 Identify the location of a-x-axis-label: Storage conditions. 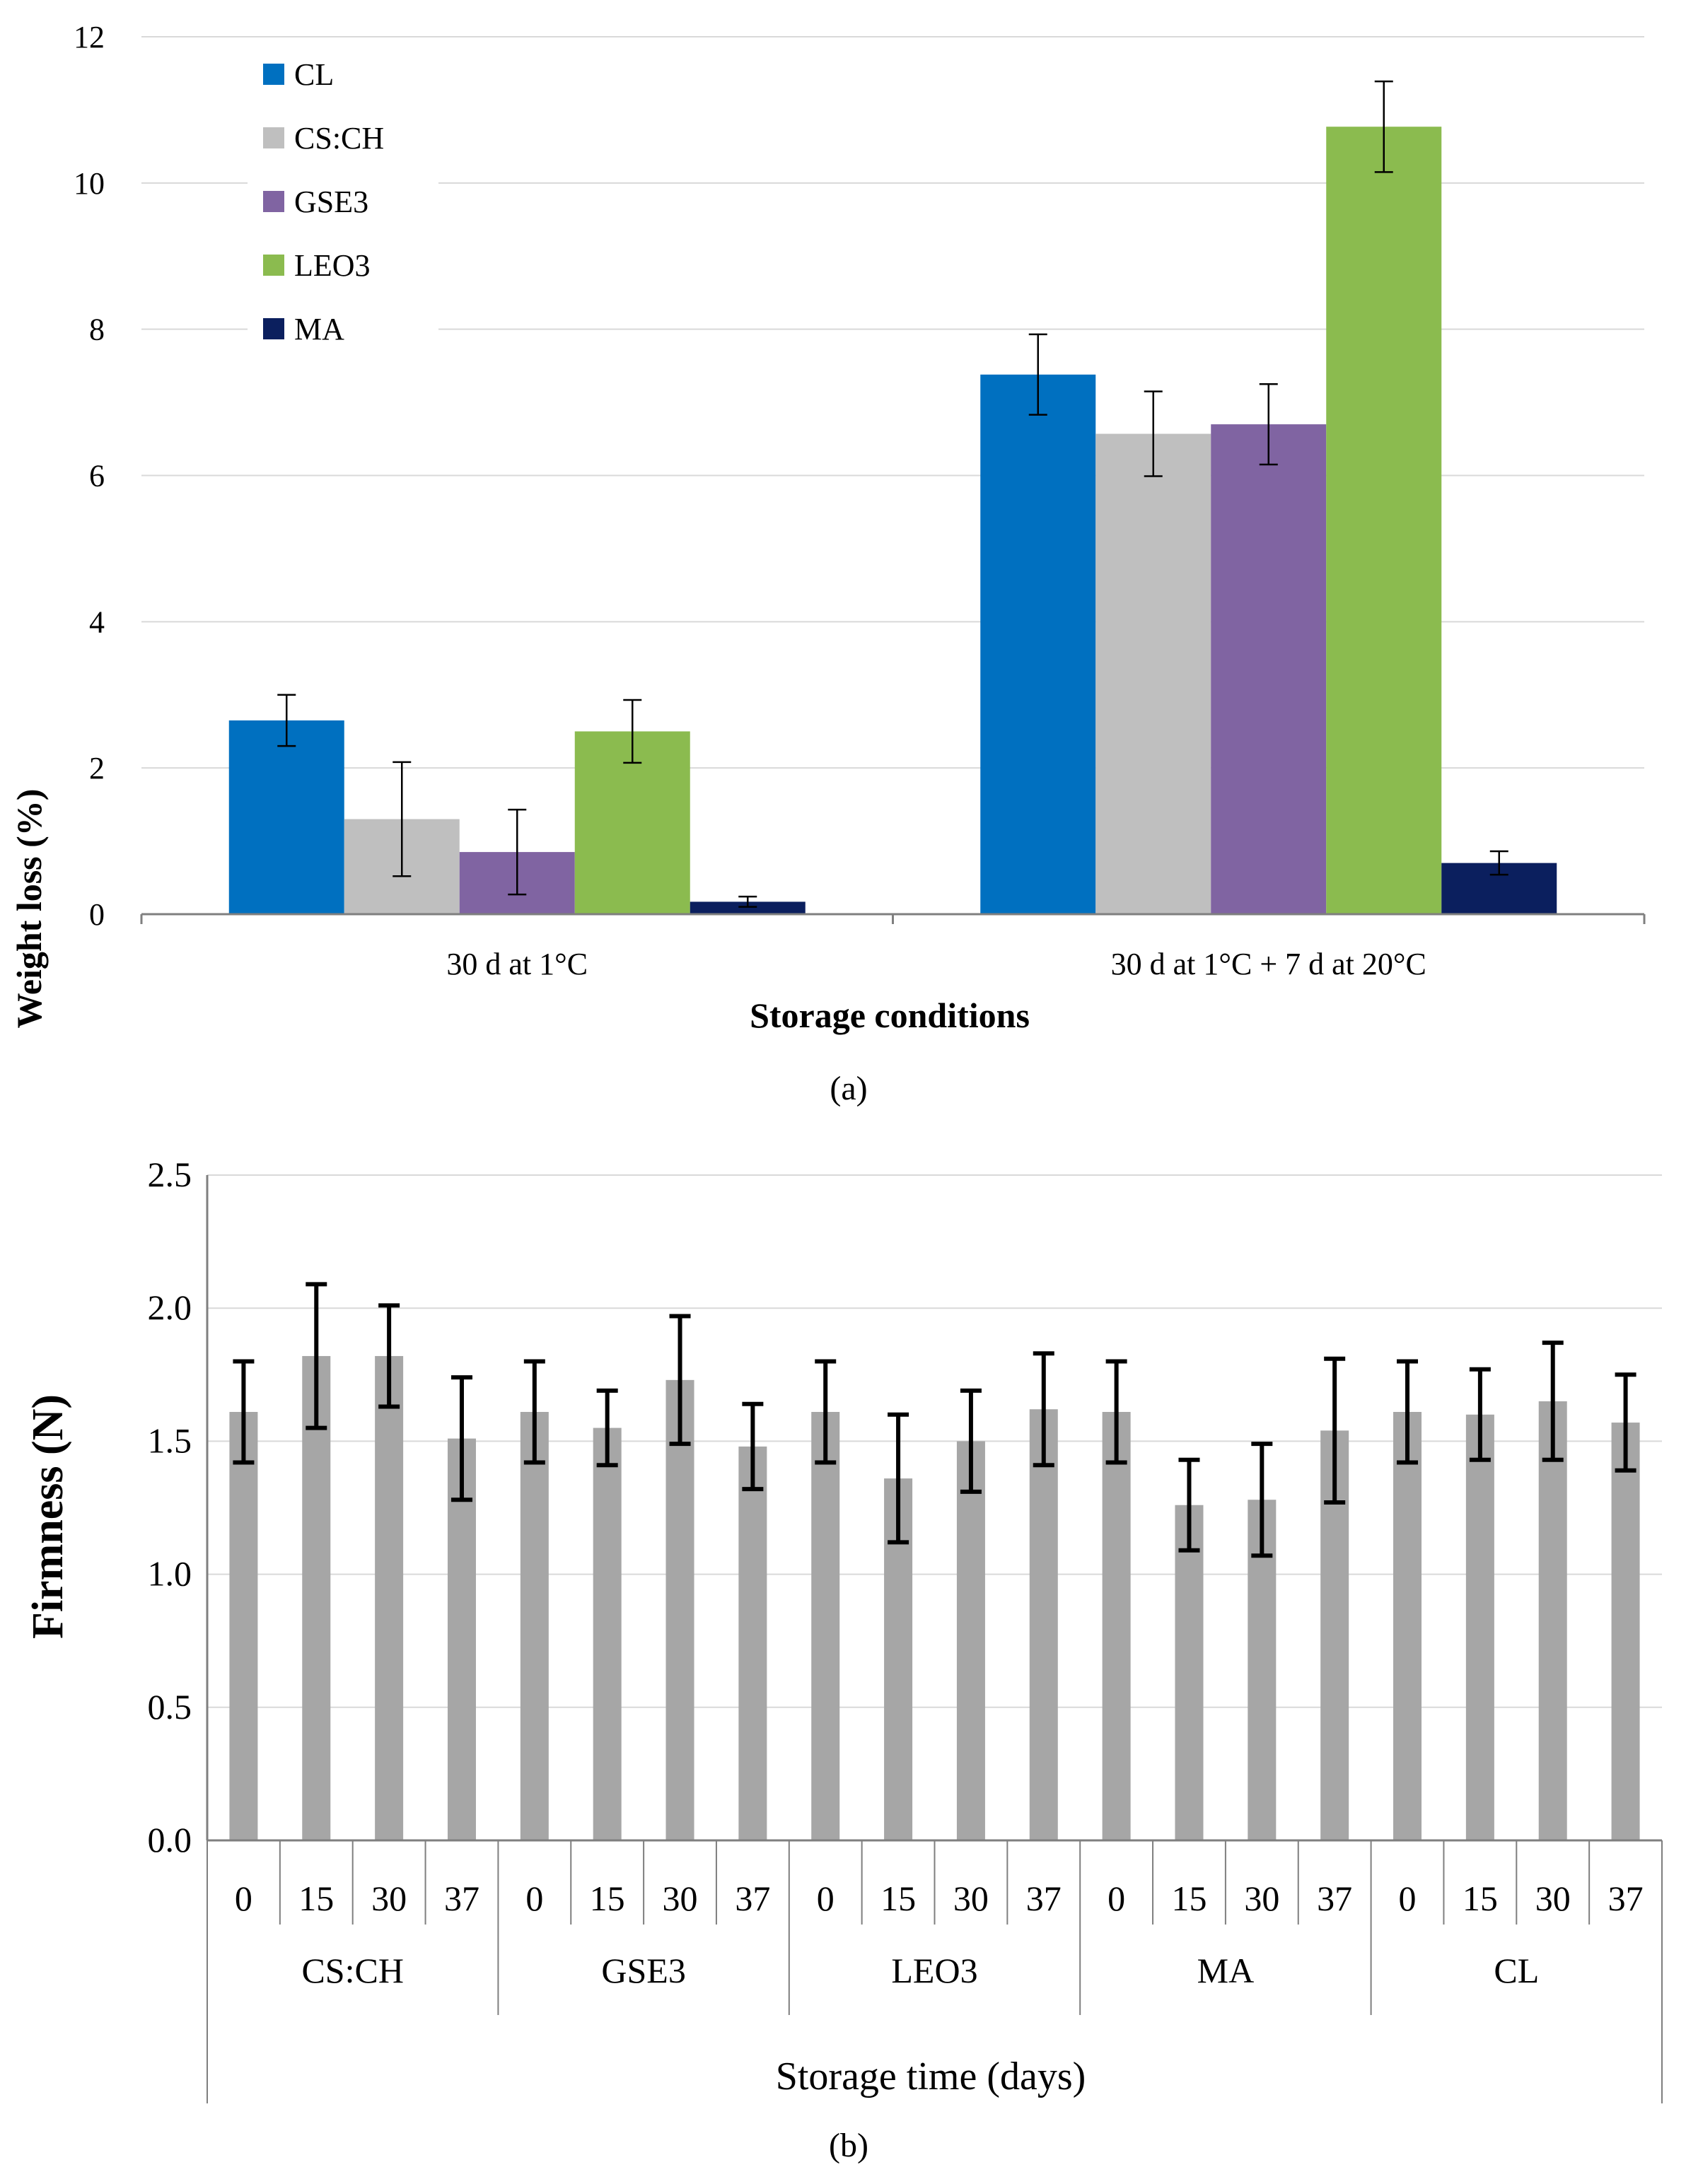
(890, 1015).